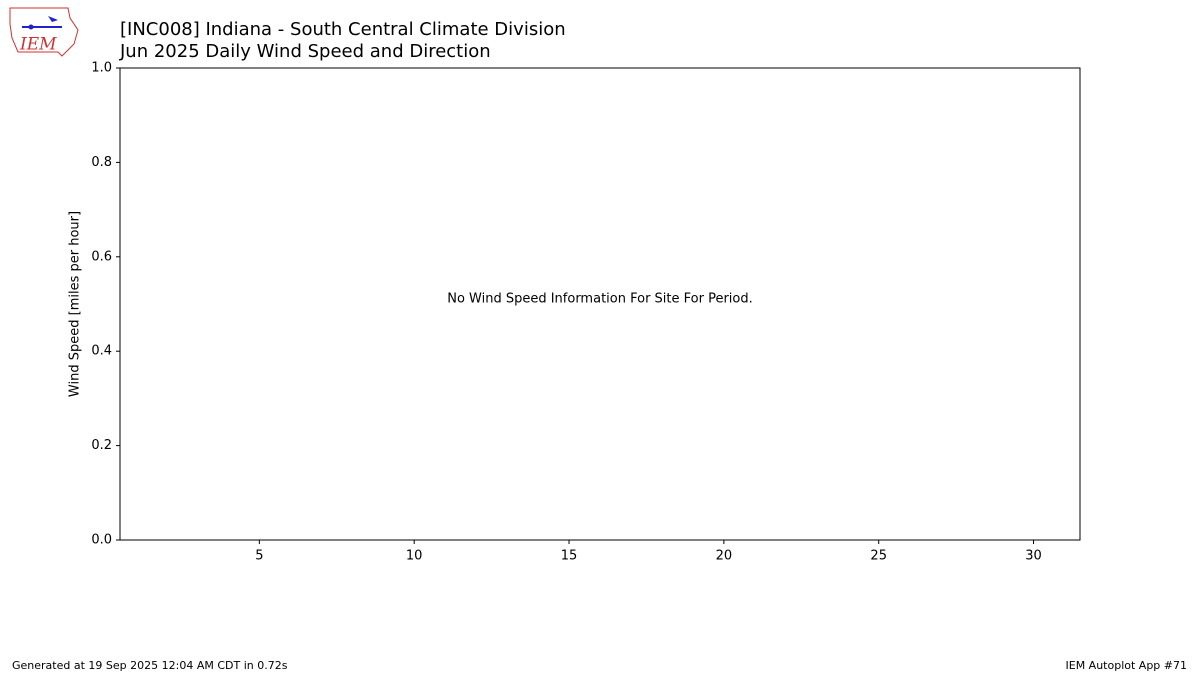 This screenshot has height=675, width=1200. I want to click on x-tick-label: 25, so click(878, 556).